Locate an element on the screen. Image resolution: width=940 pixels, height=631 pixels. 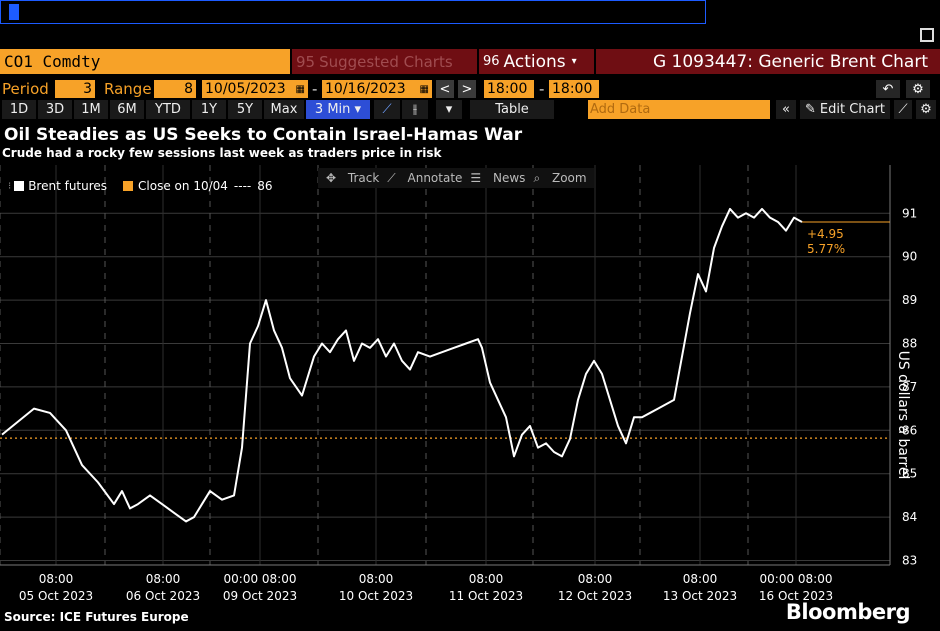
range-5y: 5Y is located at coordinates (245, 109).